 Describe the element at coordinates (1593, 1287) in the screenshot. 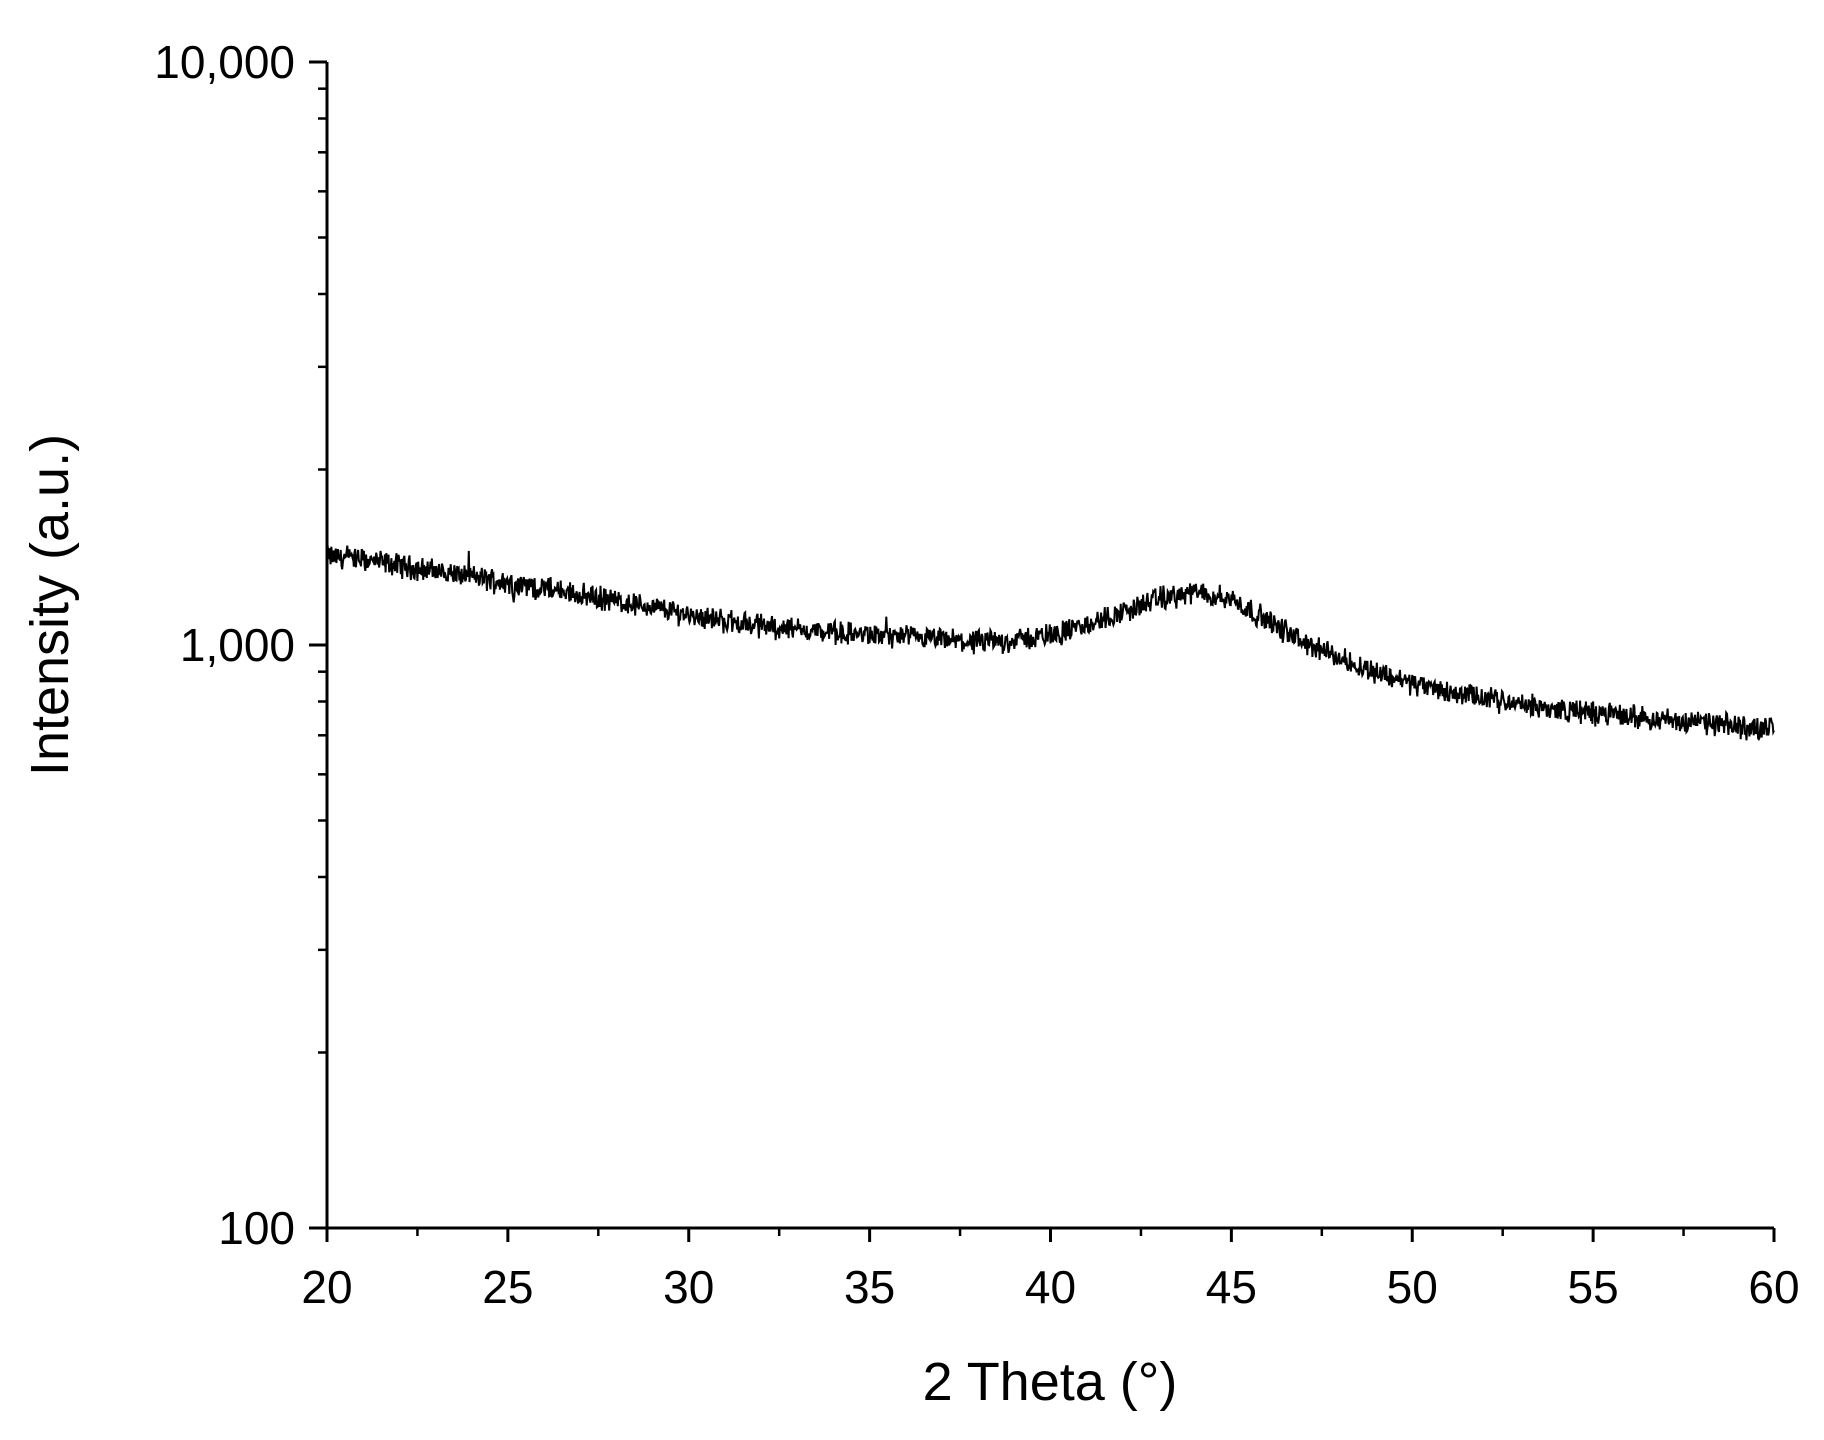

I see `x-tick-label: 55` at that location.